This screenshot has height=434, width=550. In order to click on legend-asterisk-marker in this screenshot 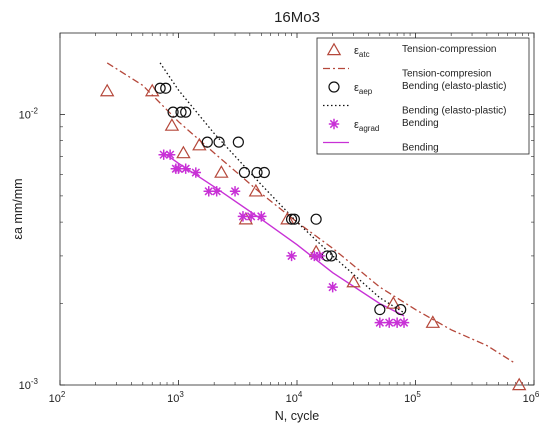, I will do `click(334, 124)`.